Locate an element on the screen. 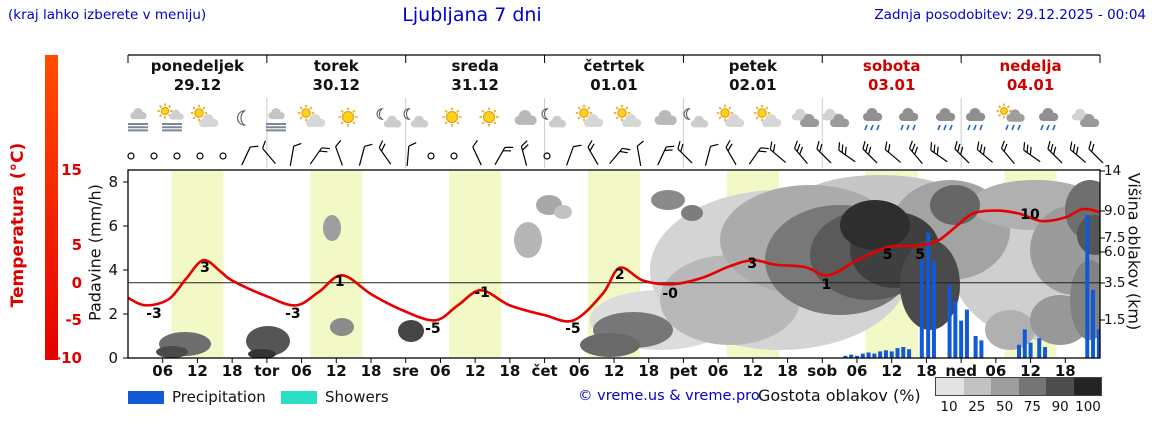 The image size is (1152, 443). temp-point-label: 2 is located at coordinates (620, 275).